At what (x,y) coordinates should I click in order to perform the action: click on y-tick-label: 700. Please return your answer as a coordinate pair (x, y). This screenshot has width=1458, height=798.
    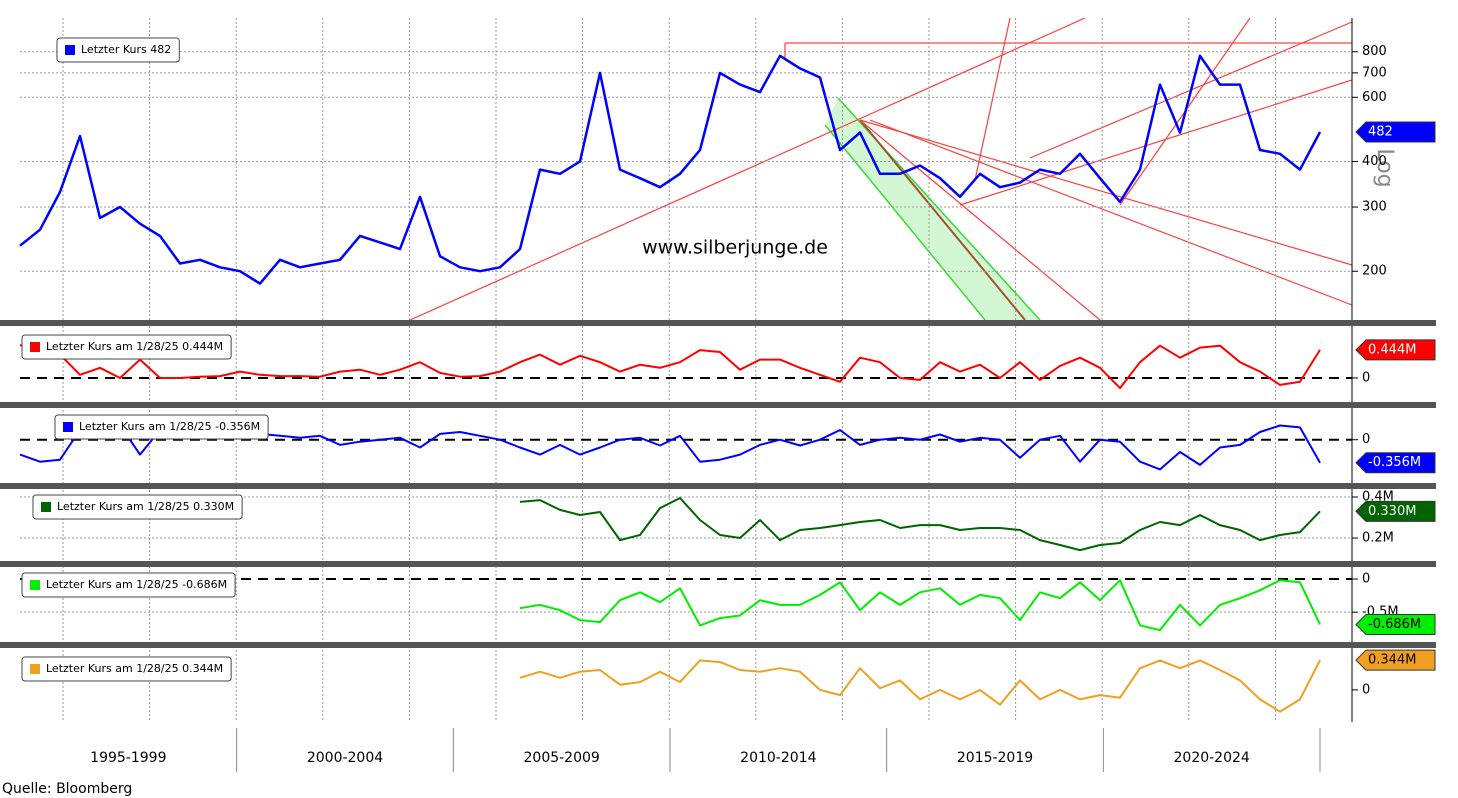
    Looking at the image, I should click on (1374, 72).